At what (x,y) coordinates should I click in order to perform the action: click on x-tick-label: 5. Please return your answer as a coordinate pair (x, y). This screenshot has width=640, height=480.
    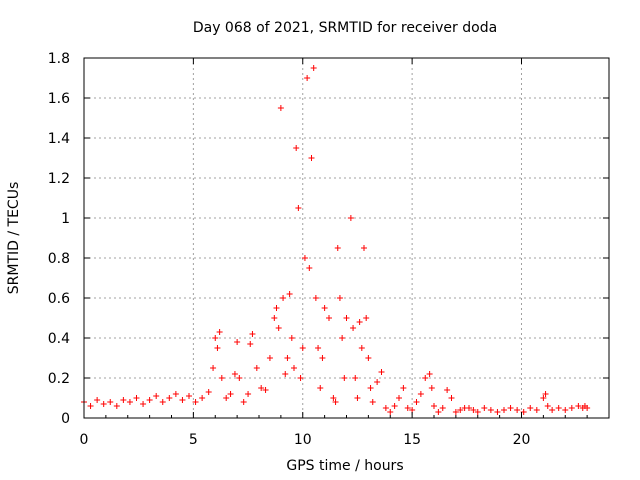
    Looking at the image, I should click on (193, 440).